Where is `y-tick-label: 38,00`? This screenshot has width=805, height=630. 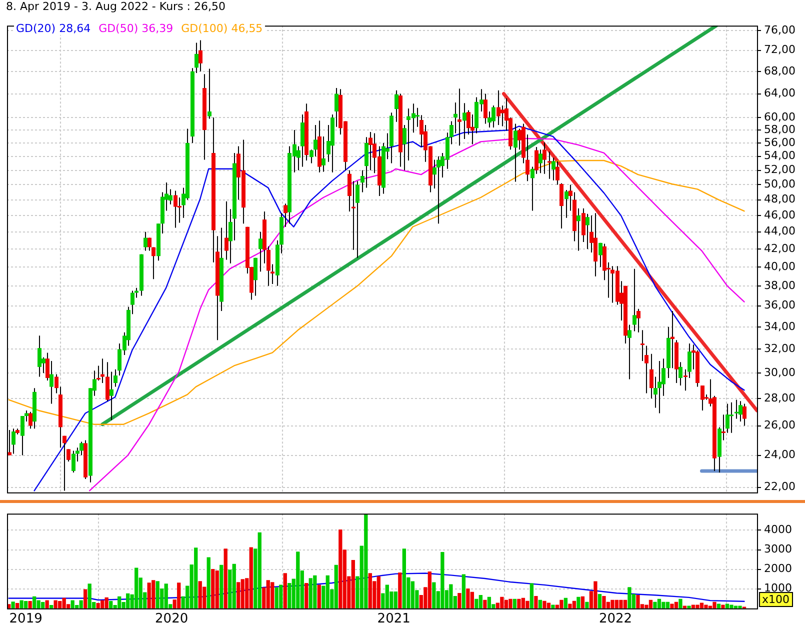
y-tick-label: 38,00 is located at coordinates (780, 285).